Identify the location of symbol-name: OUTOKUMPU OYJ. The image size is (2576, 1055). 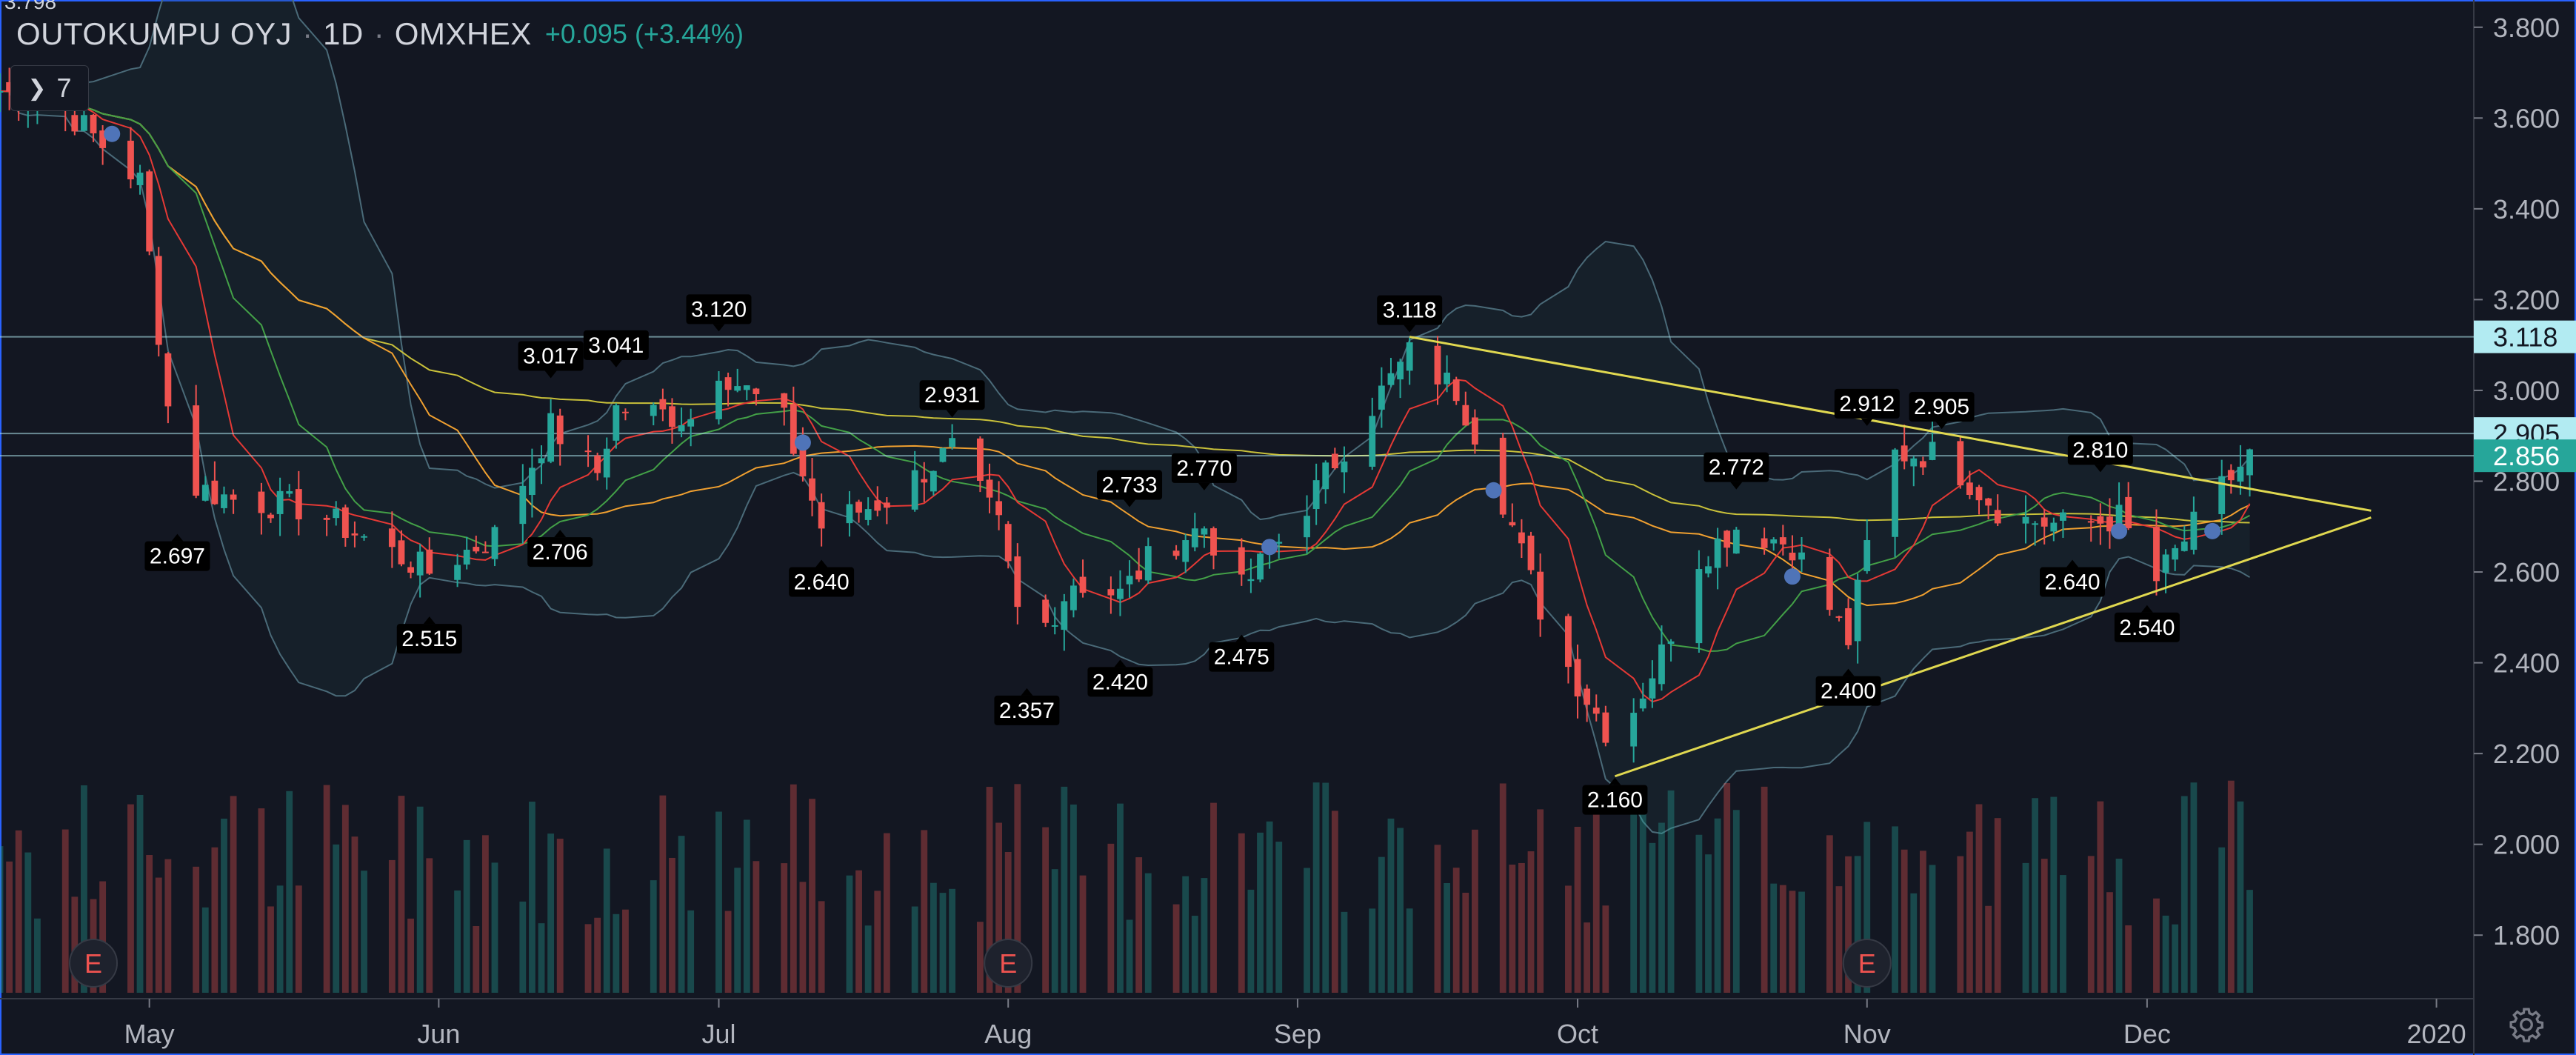
(154, 33).